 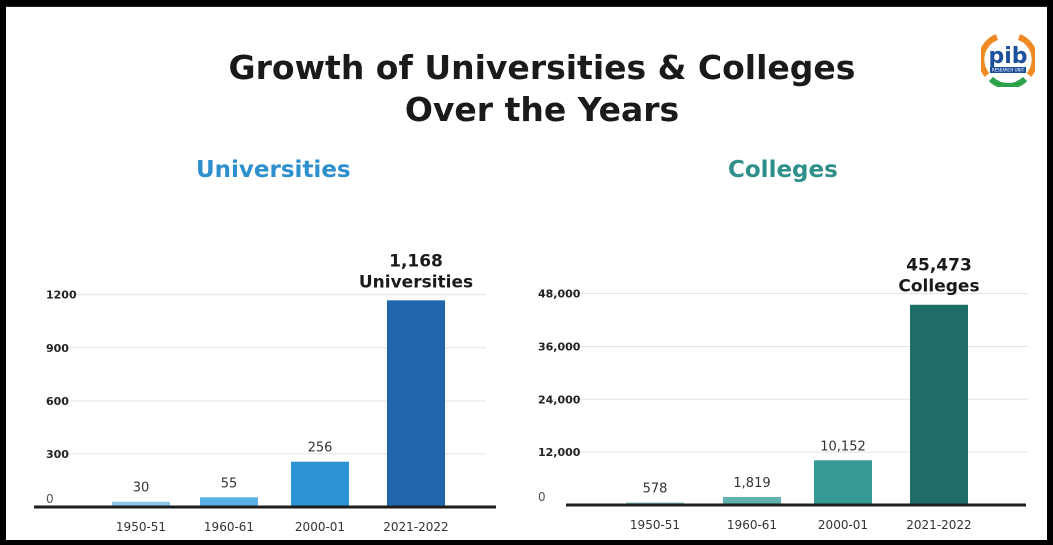 What do you see at coordinates (542, 109) in the screenshot?
I see `title-line-2: Over the Years` at bounding box center [542, 109].